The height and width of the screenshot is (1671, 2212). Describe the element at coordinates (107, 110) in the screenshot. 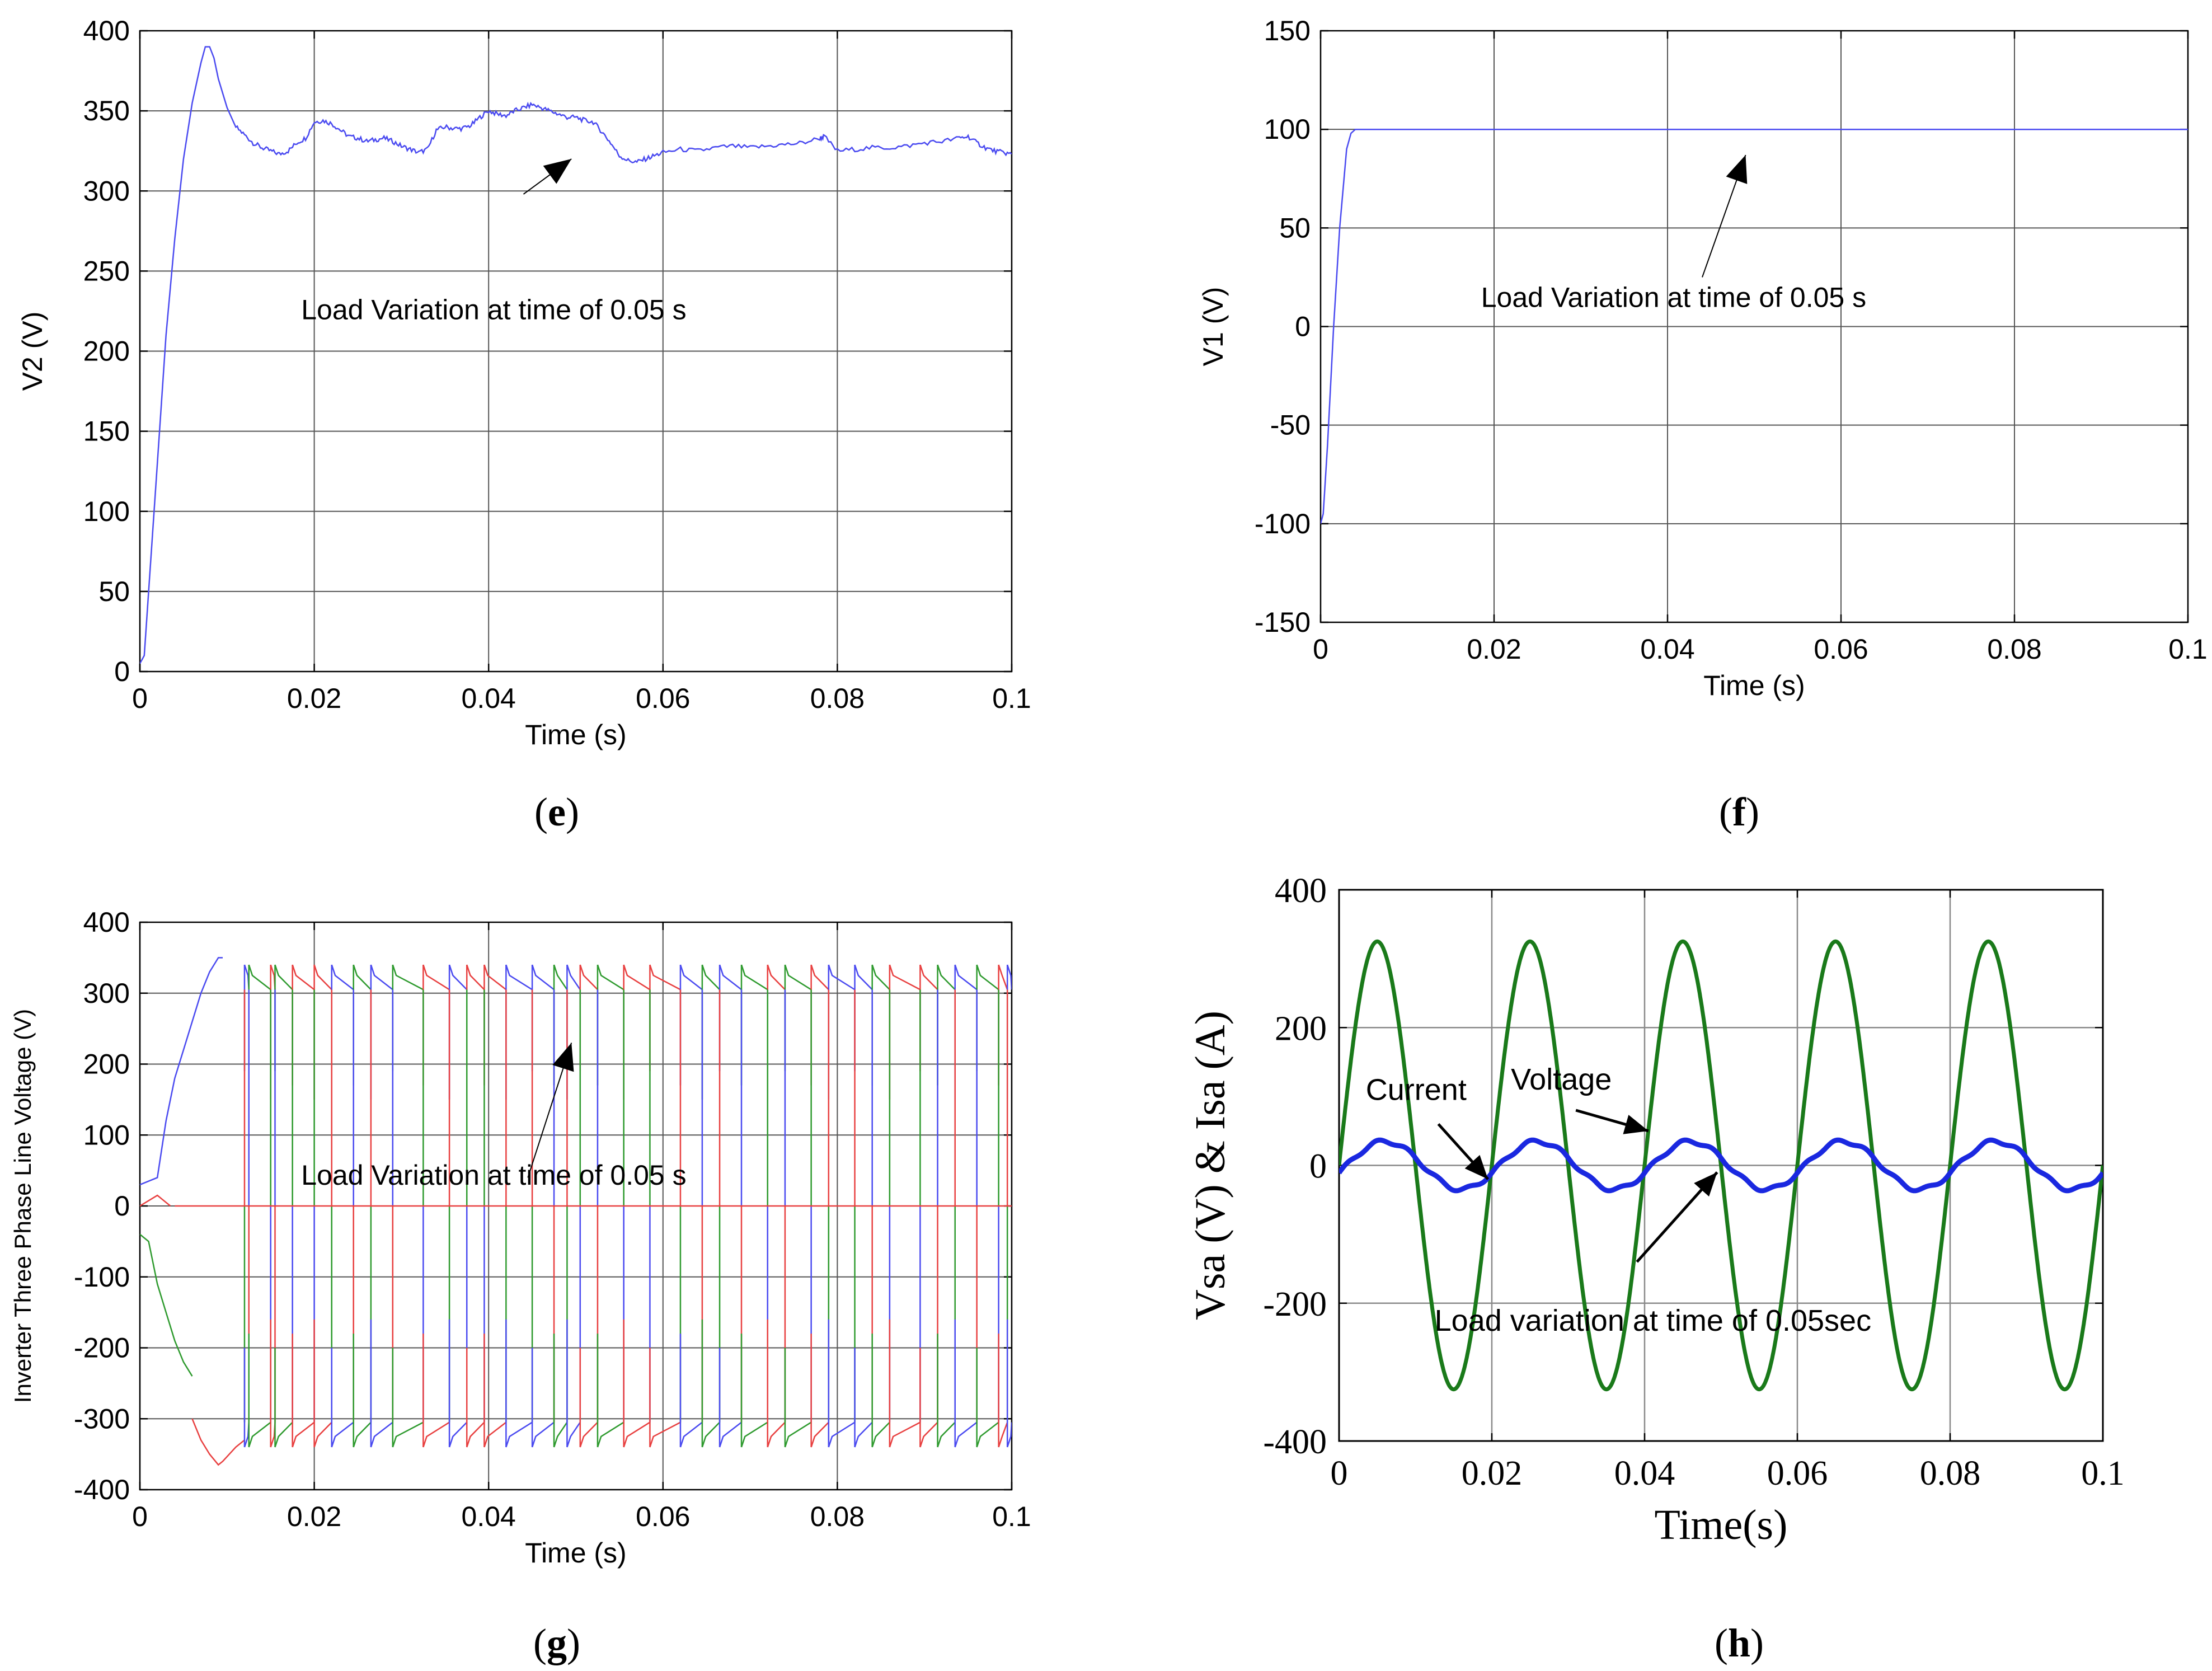

I see `y-tick-label: 350` at that location.